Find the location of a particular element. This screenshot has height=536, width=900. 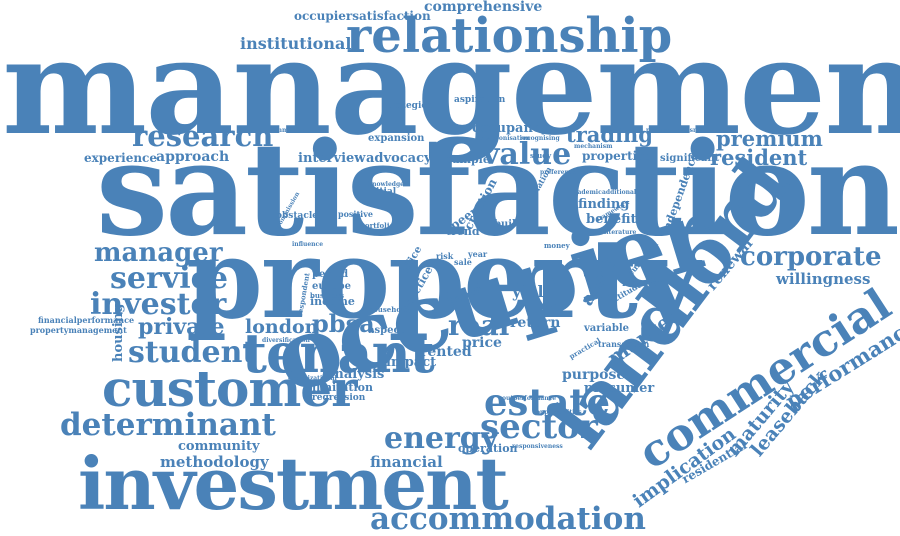

word-outperformance: outperformance is located at coordinates (529, 398).